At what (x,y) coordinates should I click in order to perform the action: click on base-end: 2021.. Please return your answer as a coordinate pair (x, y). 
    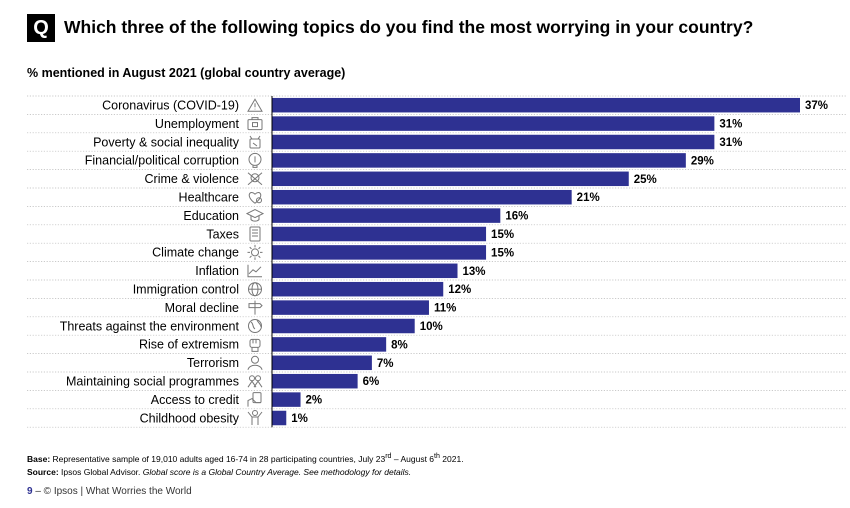
    Looking at the image, I should click on (451, 458).